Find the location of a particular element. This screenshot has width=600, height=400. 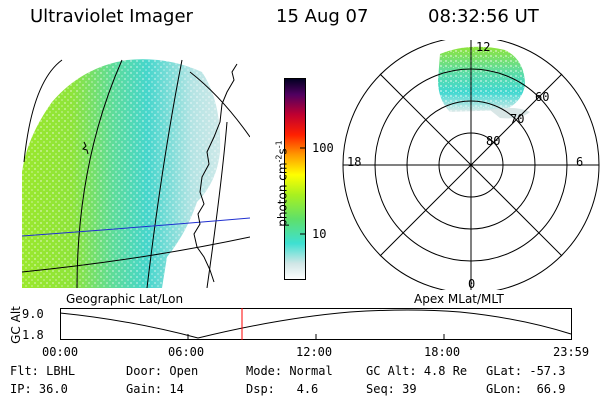

colorbar-label: photon cm-2s-1 is located at coordinates (282, 183).